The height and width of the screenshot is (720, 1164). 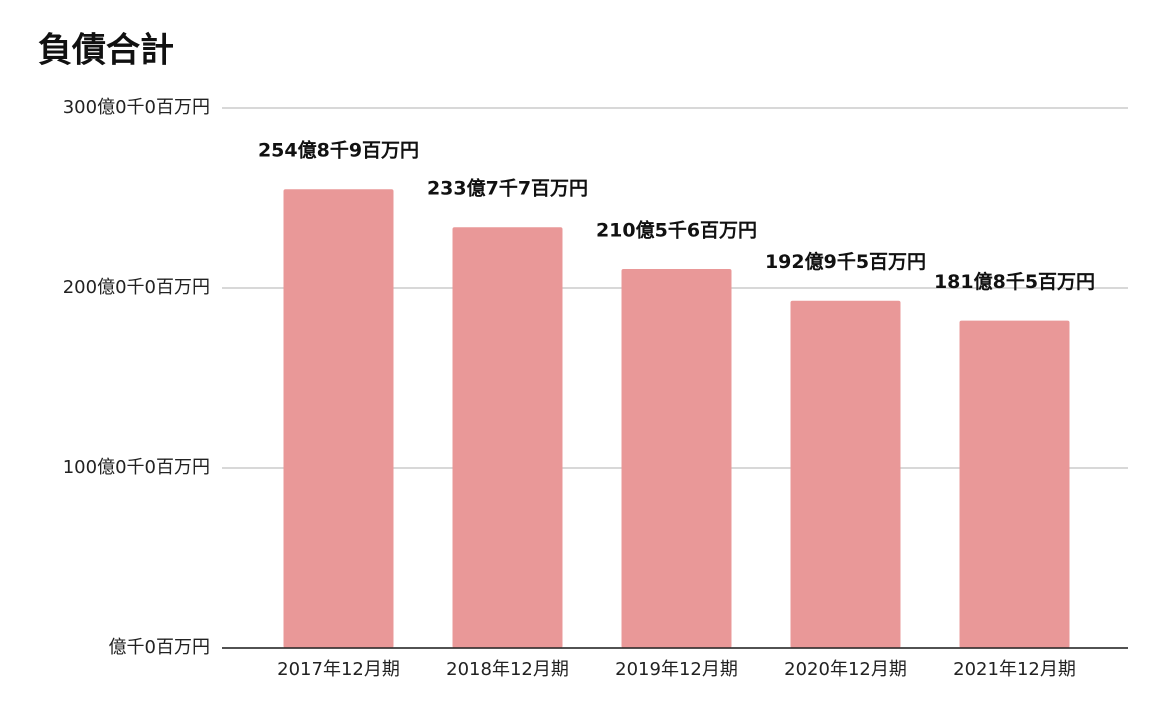 What do you see at coordinates (507, 669) in the screenshot?
I see `x-tick-label: 2018年12月期` at bounding box center [507, 669].